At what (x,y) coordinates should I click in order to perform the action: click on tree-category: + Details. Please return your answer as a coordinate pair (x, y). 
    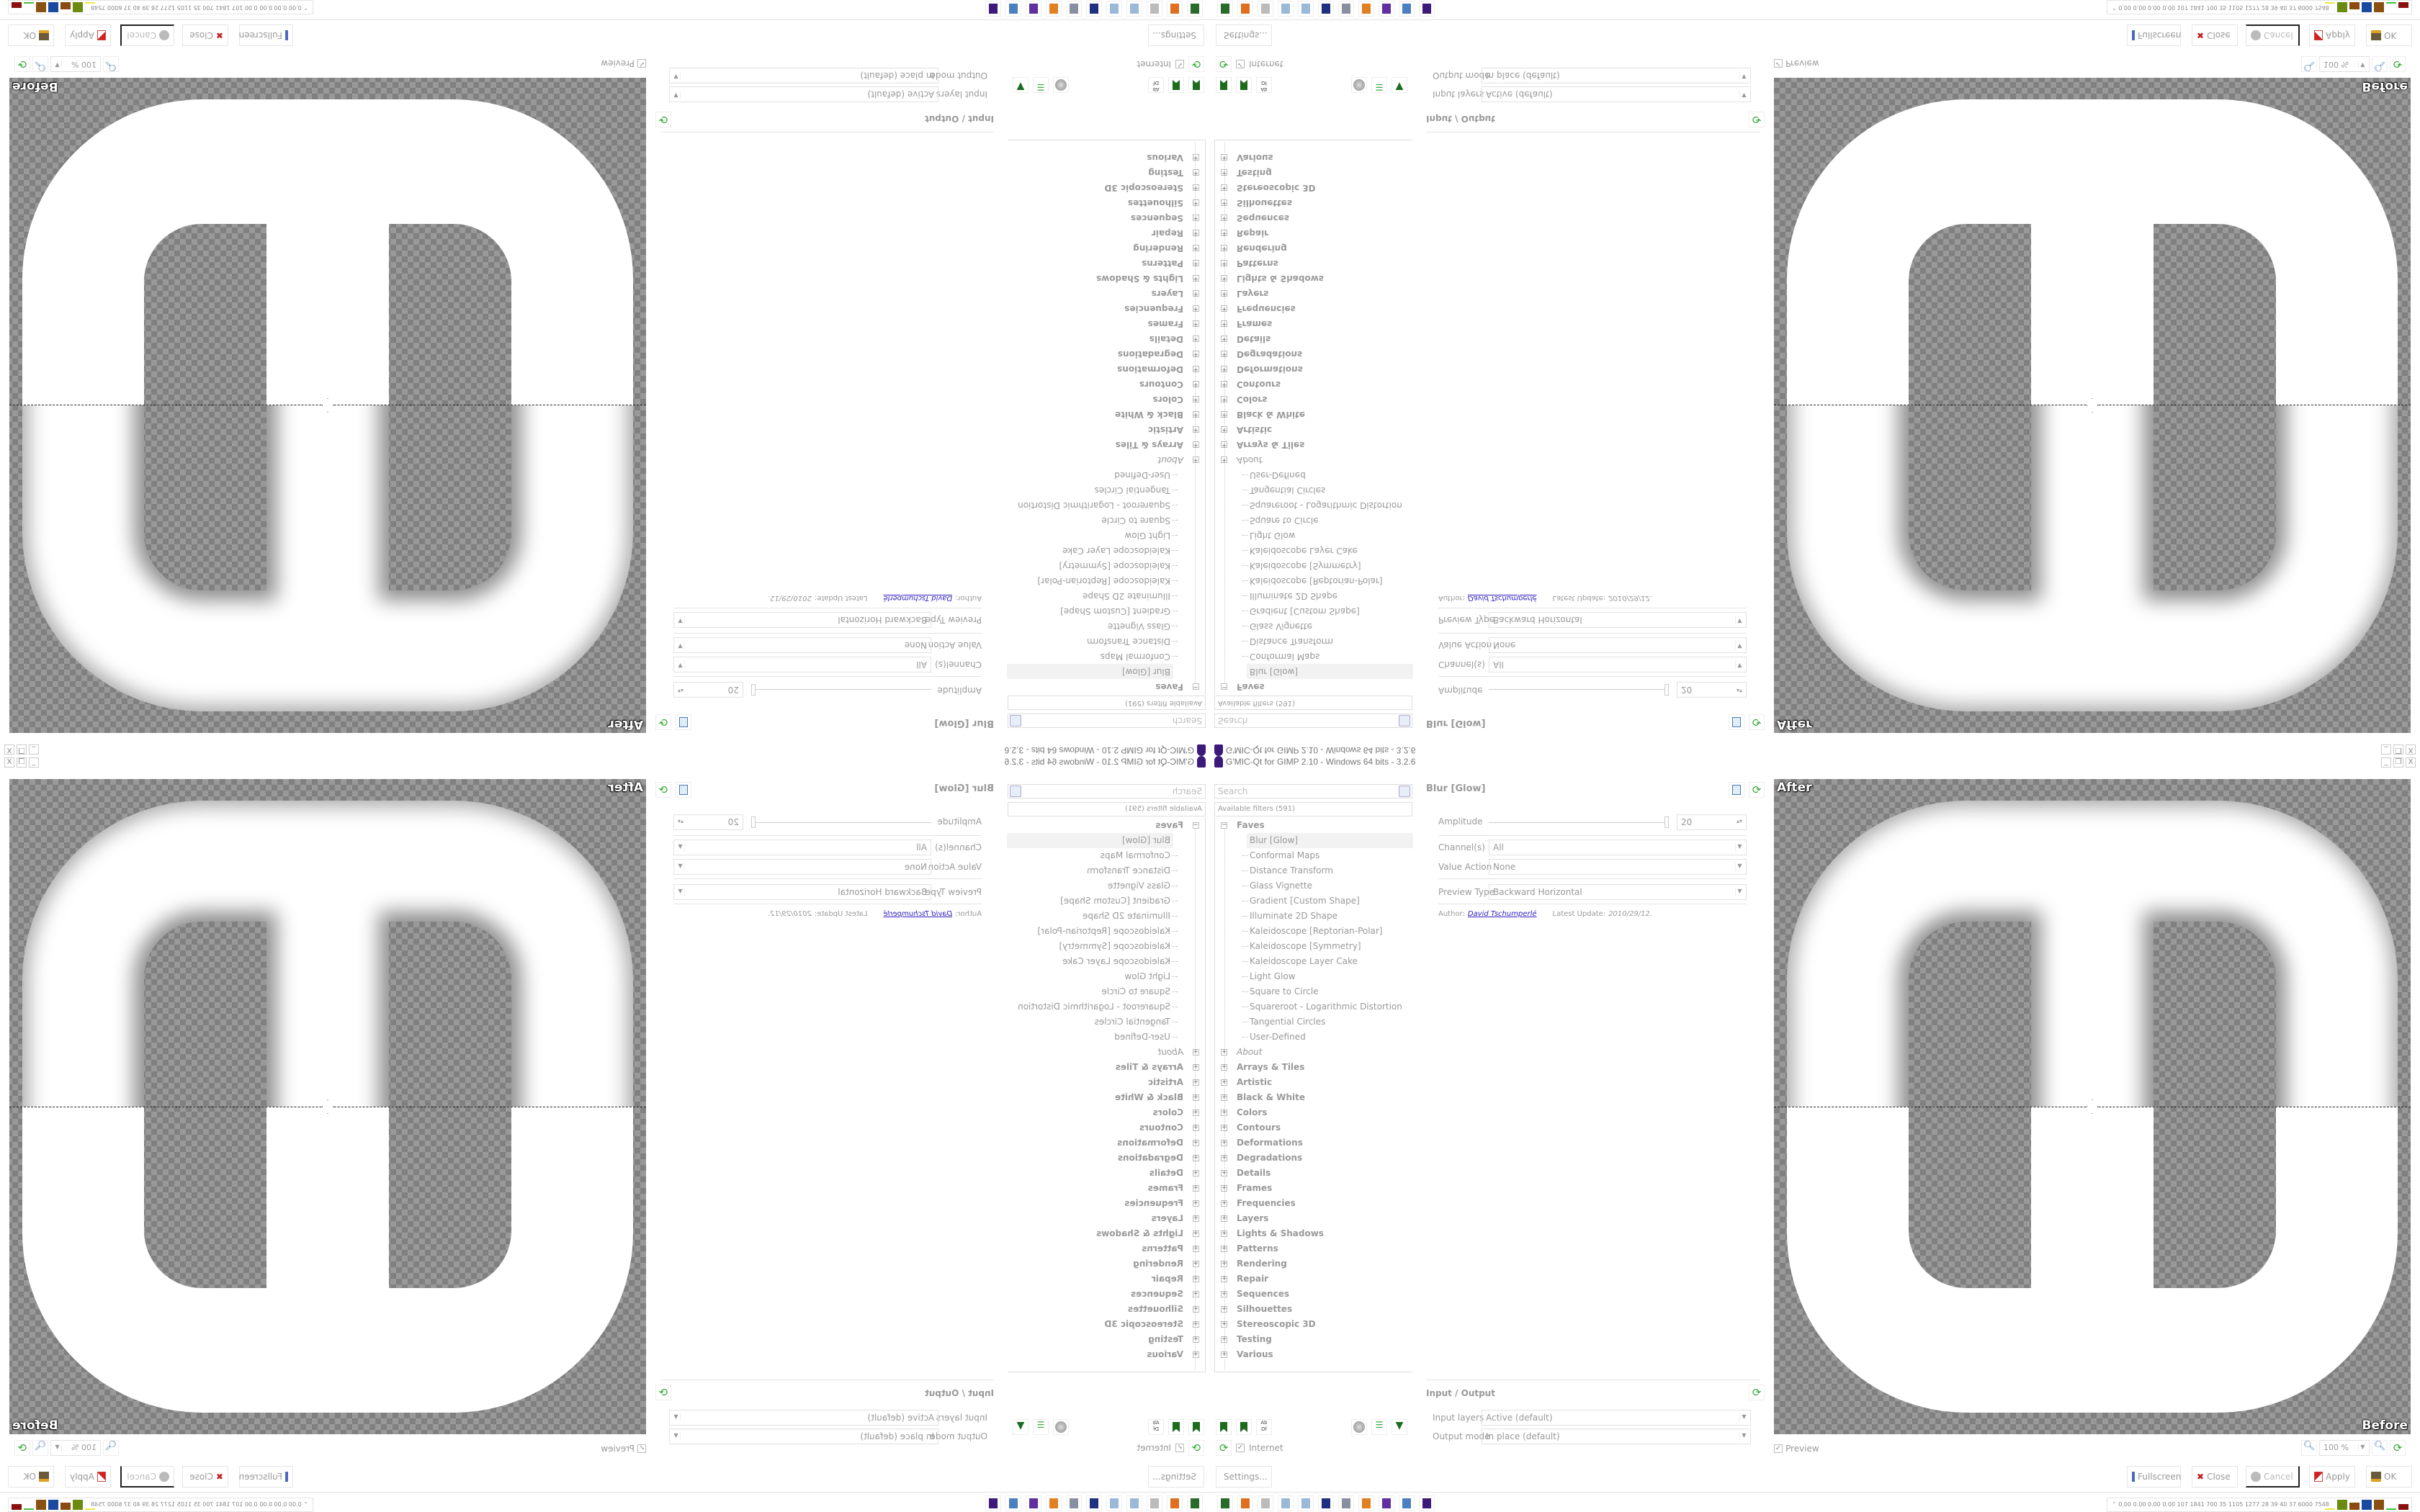
    Looking at the image, I should click on (1314, 1173).